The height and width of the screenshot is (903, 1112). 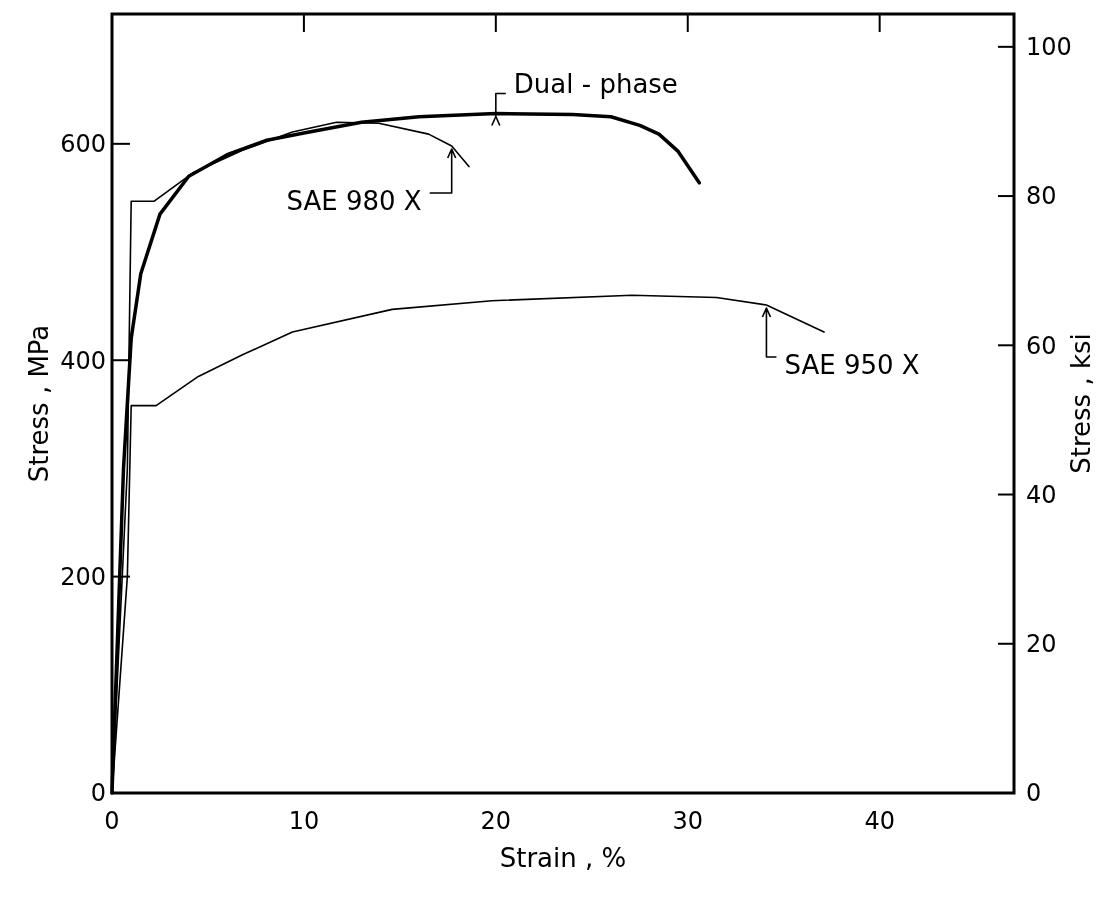 What do you see at coordinates (39, 403) in the screenshot?
I see `y-axis-title: Stress , MPa` at bounding box center [39, 403].